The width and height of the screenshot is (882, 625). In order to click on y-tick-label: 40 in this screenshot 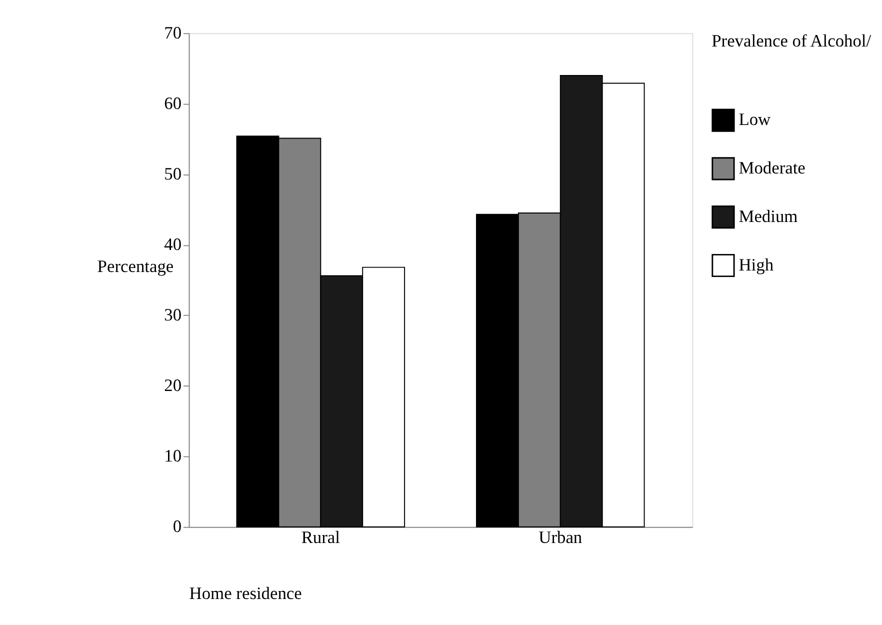, I will do `click(173, 244)`.